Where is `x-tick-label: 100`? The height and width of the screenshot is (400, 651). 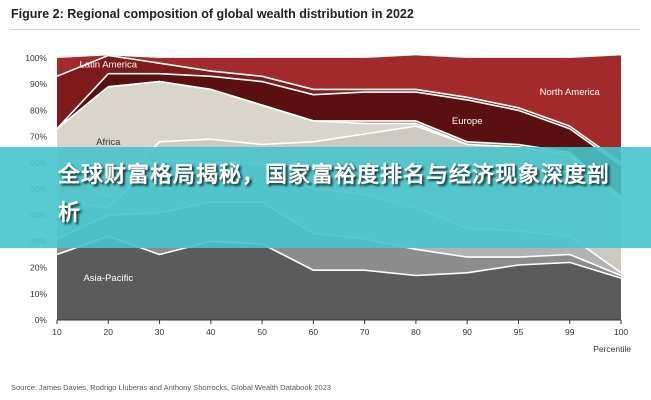
x-tick-label: 100 is located at coordinates (621, 332).